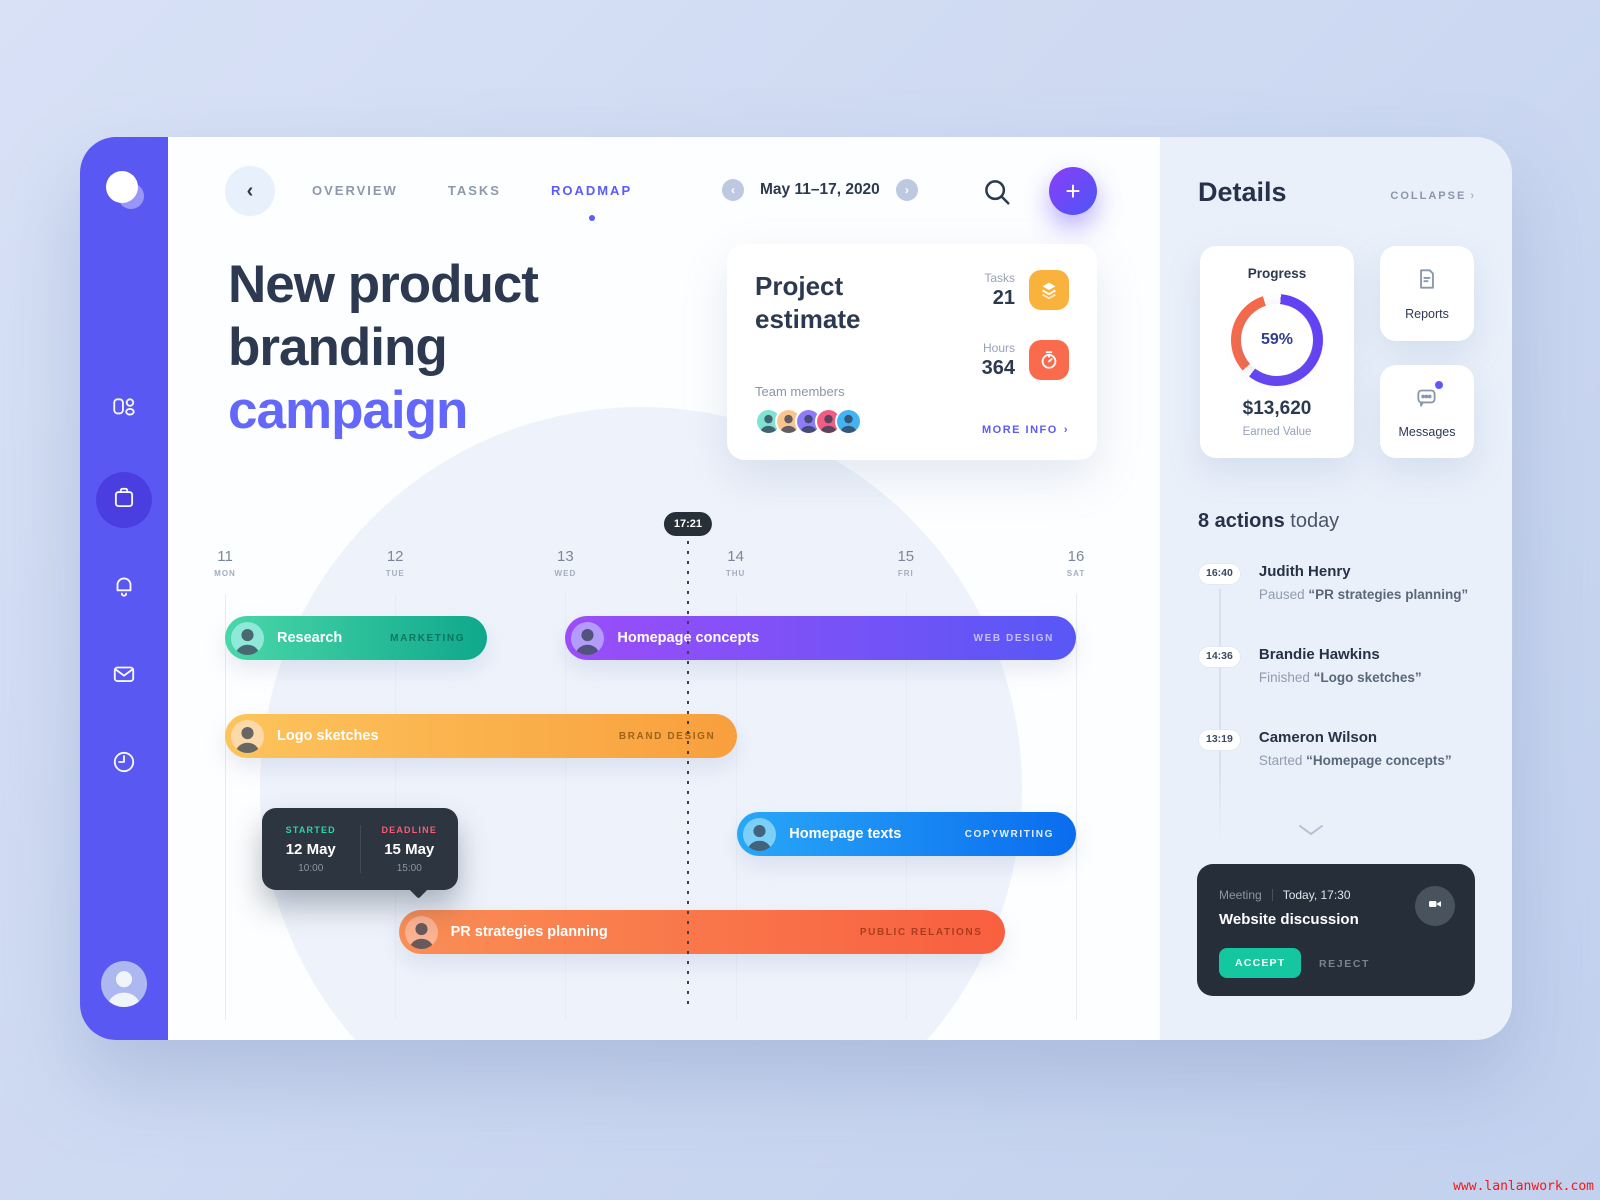 The height and width of the screenshot is (1200, 1600). I want to click on action-time: 14:36, so click(1219, 657).